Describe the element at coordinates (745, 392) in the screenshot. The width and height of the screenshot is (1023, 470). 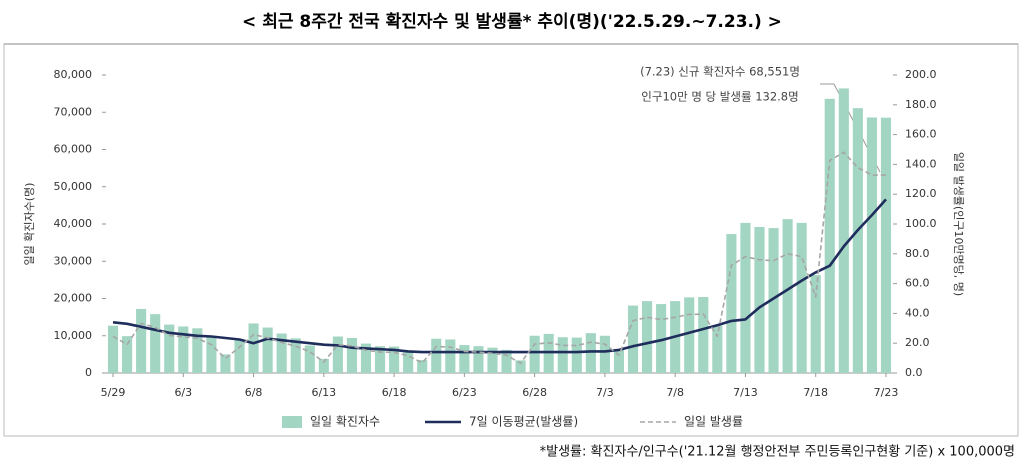
I see `x-tick-label: 7/13` at that location.